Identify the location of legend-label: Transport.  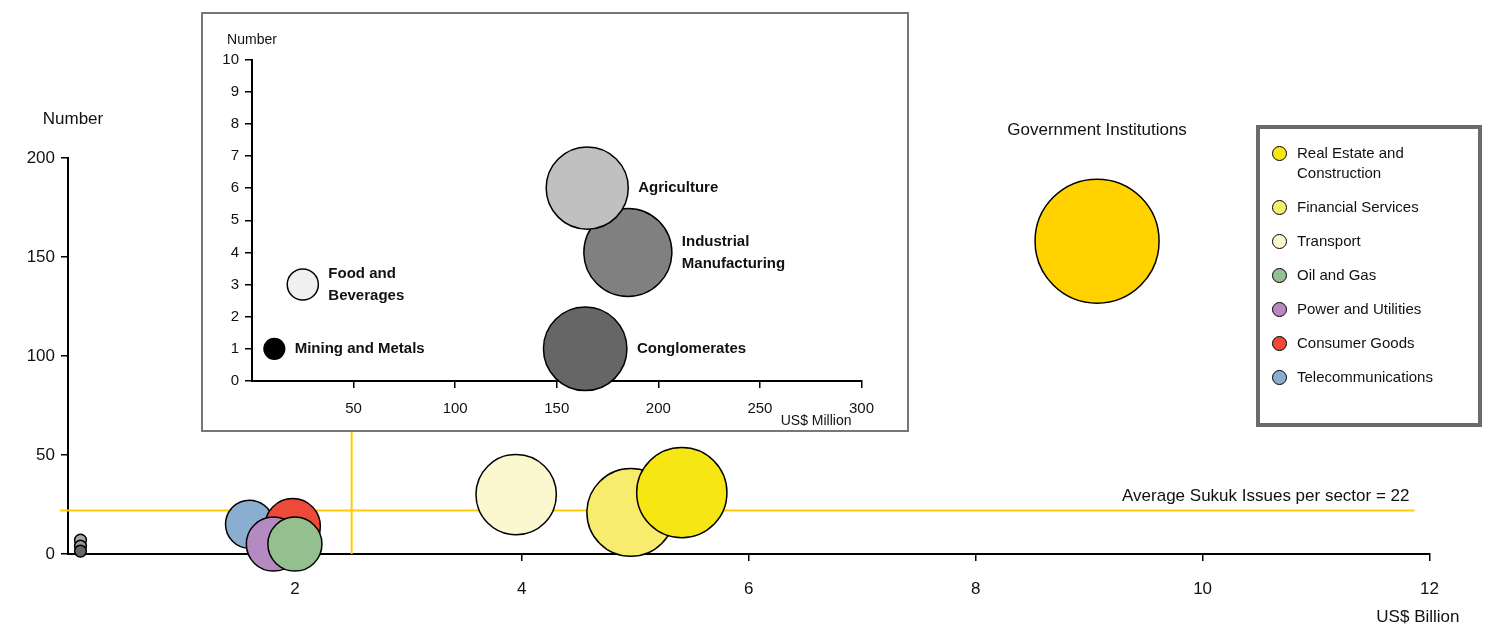
(1329, 241).